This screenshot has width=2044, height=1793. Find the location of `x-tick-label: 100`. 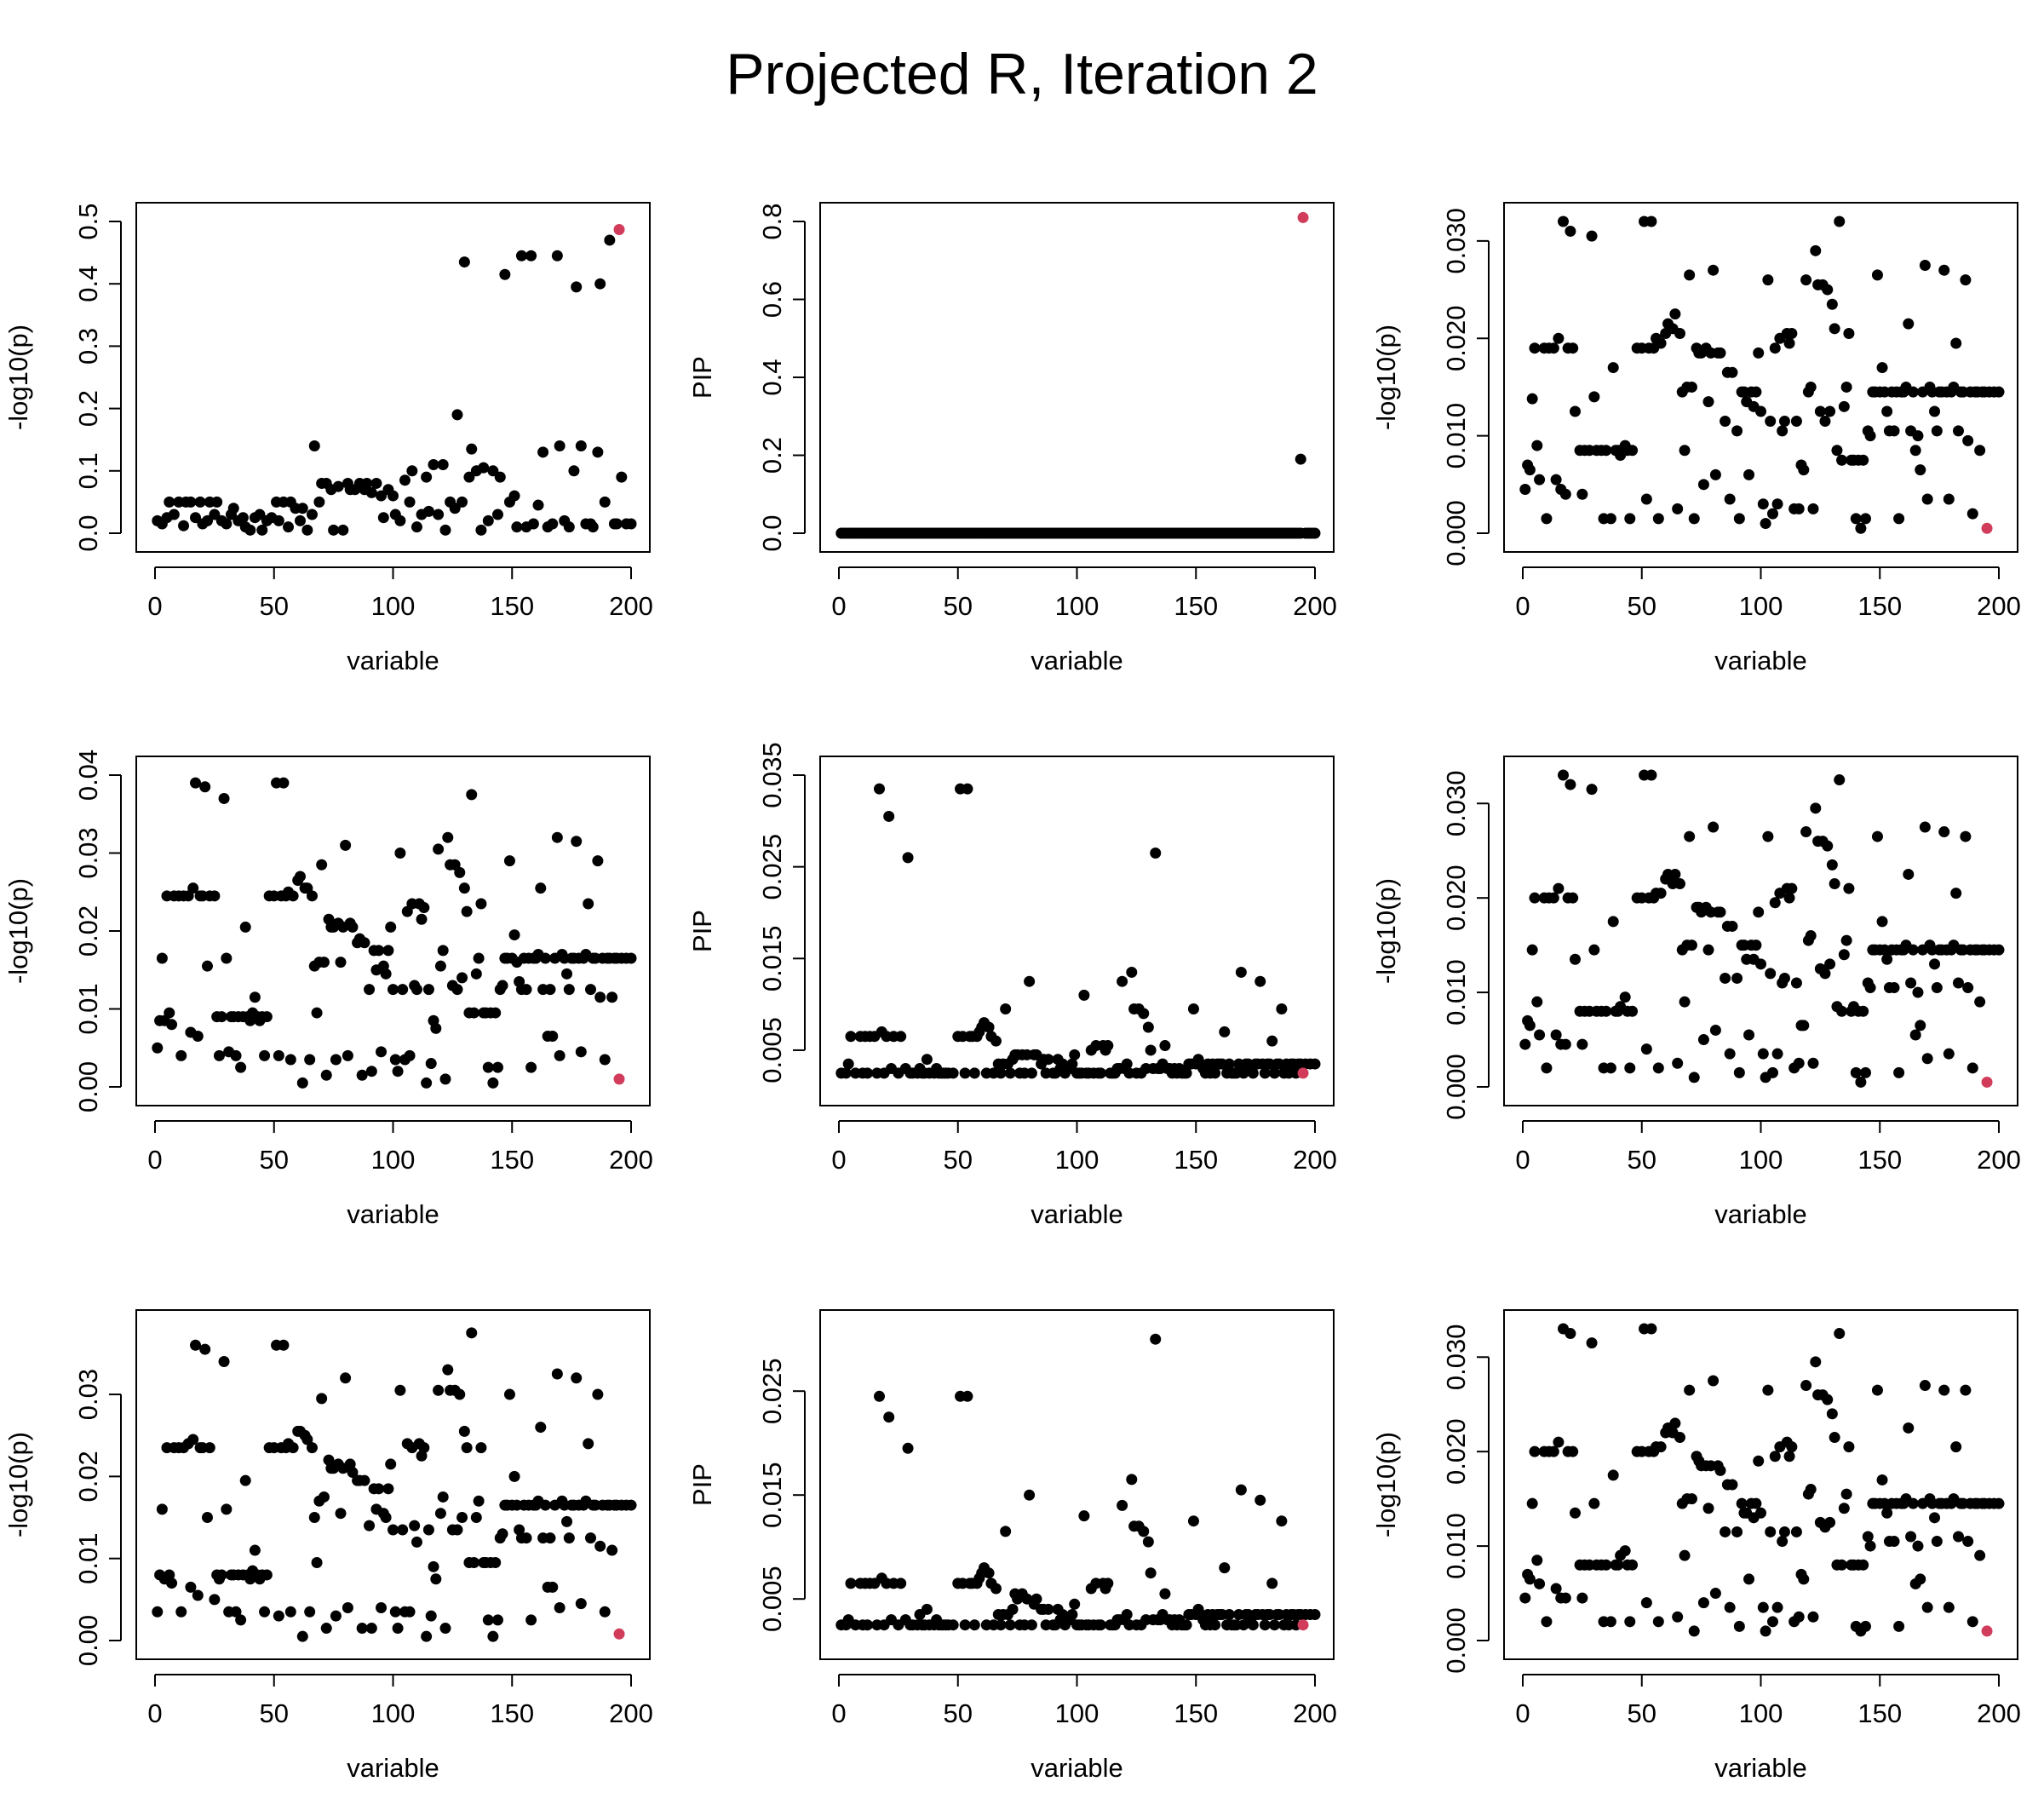

x-tick-label: 100 is located at coordinates (393, 606).